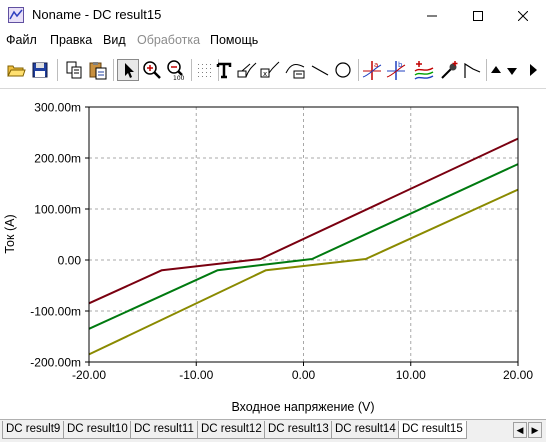 The image size is (546, 442). Describe the element at coordinates (411, 375) in the screenshot. I see `x-tick-label: 10.00` at that location.